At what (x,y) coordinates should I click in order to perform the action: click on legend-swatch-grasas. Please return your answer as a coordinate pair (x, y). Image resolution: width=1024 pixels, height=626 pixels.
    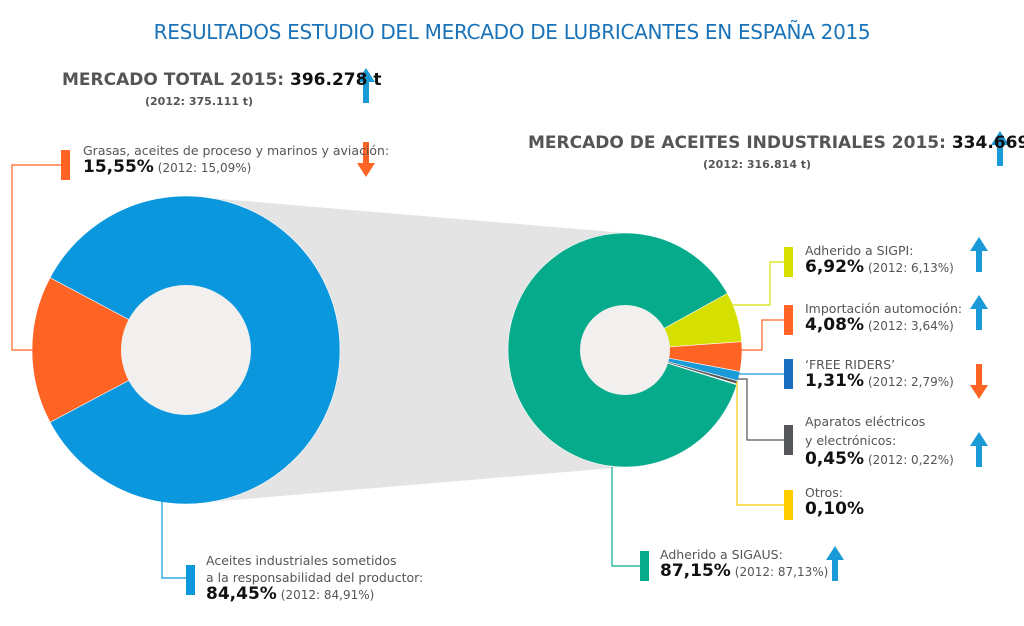
    Looking at the image, I should click on (65, 165).